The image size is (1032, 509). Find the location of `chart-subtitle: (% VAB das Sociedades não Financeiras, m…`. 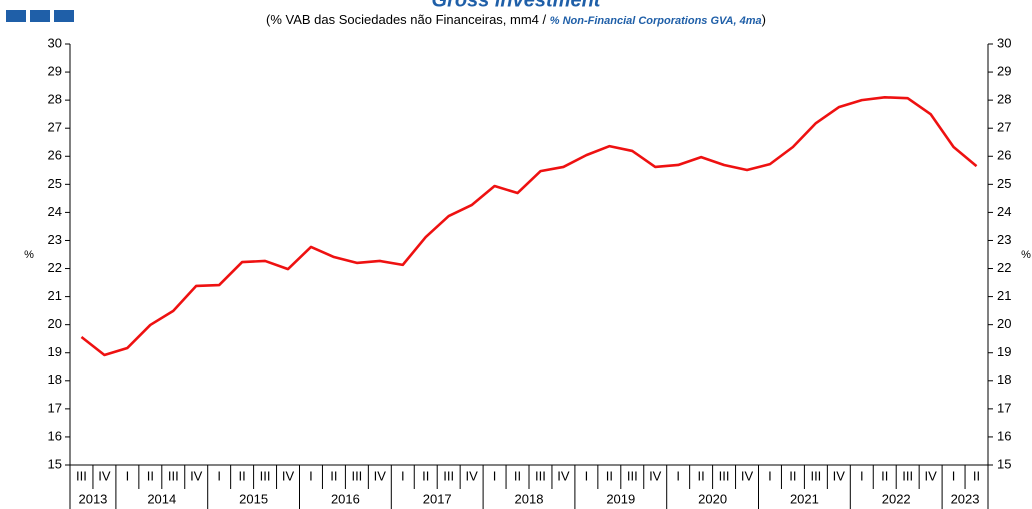

chart-subtitle: (% VAB das Sociedades não Financeiras, m… is located at coordinates (516, 19).